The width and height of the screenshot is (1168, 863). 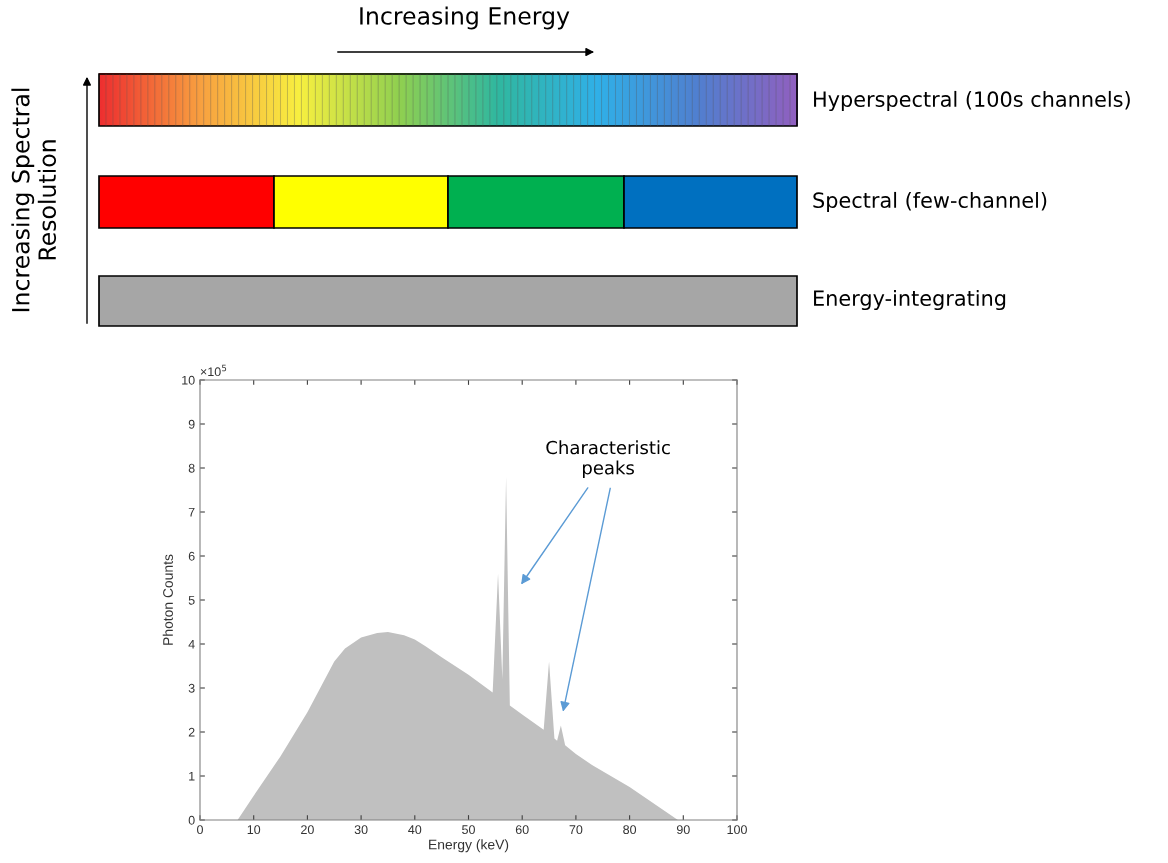 I want to click on text: Increasing Spectral Resolution, so click(x=34, y=200).